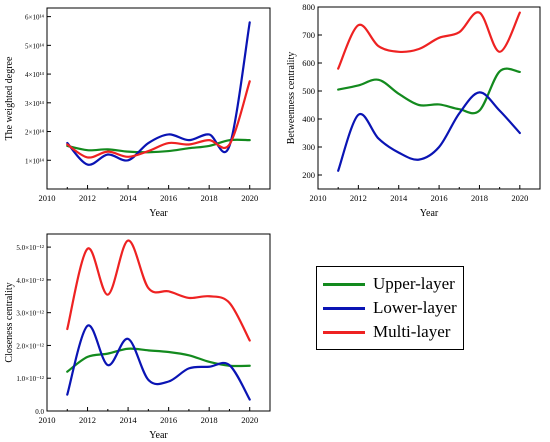 Image resolution: width=550 pixels, height=442 pixels. What do you see at coordinates (344, 308) in the screenshot?
I see `legend-swatch-lower` at bounding box center [344, 308].